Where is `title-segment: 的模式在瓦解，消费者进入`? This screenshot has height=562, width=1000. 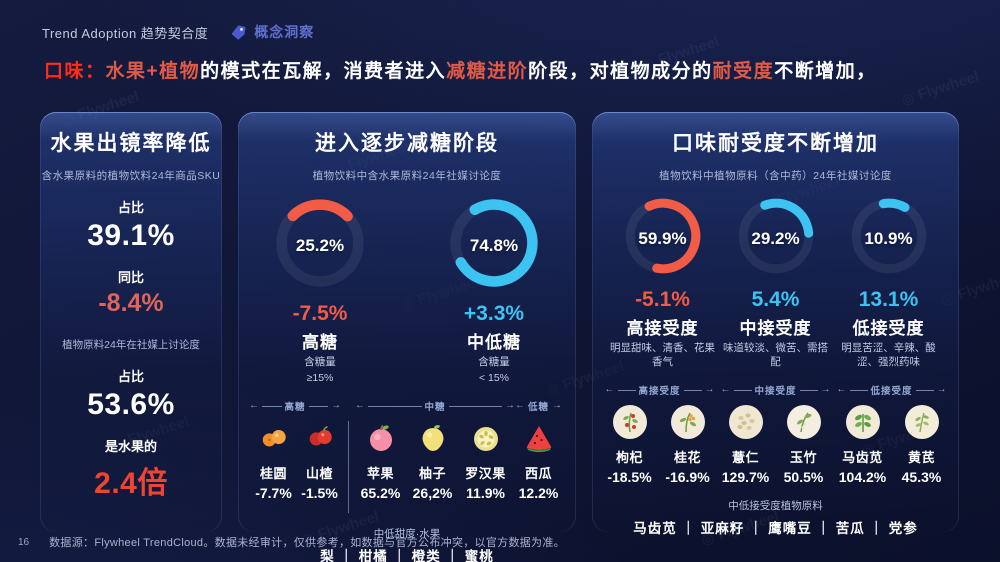
title-segment: 的模式在瓦解，消费者进入 is located at coordinates (323, 71).